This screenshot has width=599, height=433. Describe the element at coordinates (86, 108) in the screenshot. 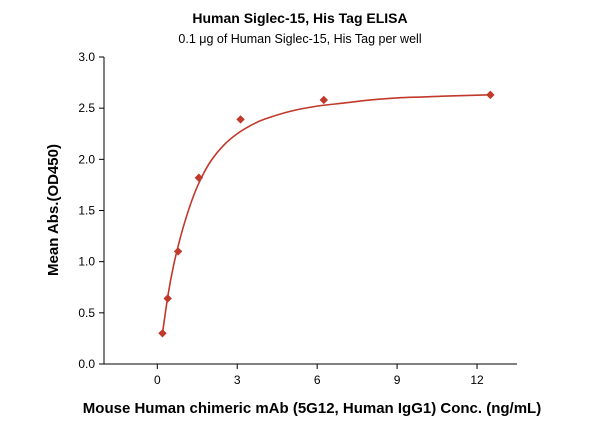

I see `y-tick-label: 2.5` at that location.